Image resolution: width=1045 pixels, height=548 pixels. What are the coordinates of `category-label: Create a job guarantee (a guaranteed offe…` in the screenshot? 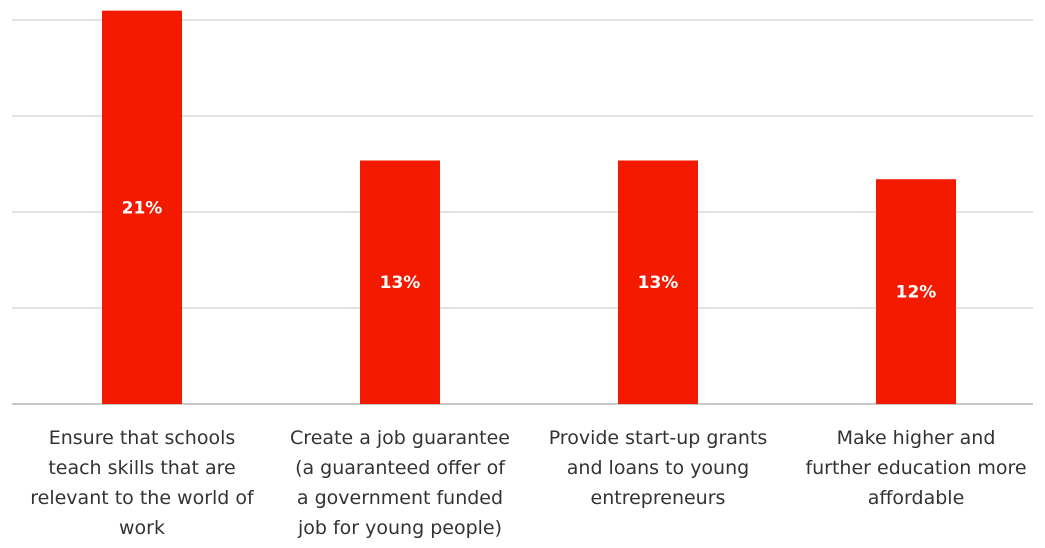 It's located at (400, 483).